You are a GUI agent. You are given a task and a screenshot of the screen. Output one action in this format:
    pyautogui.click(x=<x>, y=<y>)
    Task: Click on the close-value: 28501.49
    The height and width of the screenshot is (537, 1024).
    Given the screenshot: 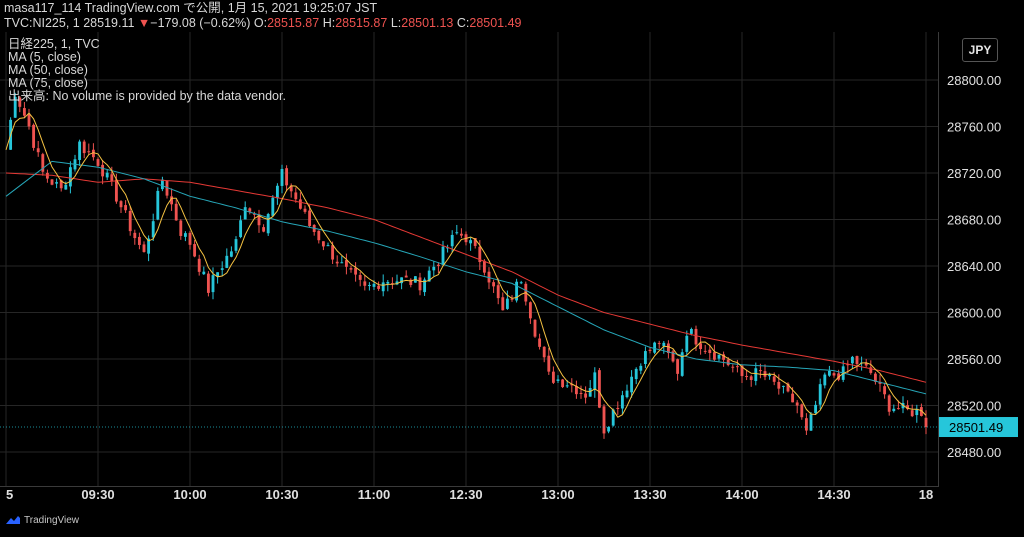 What is the action you would take?
    pyautogui.click(x=495, y=23)
    